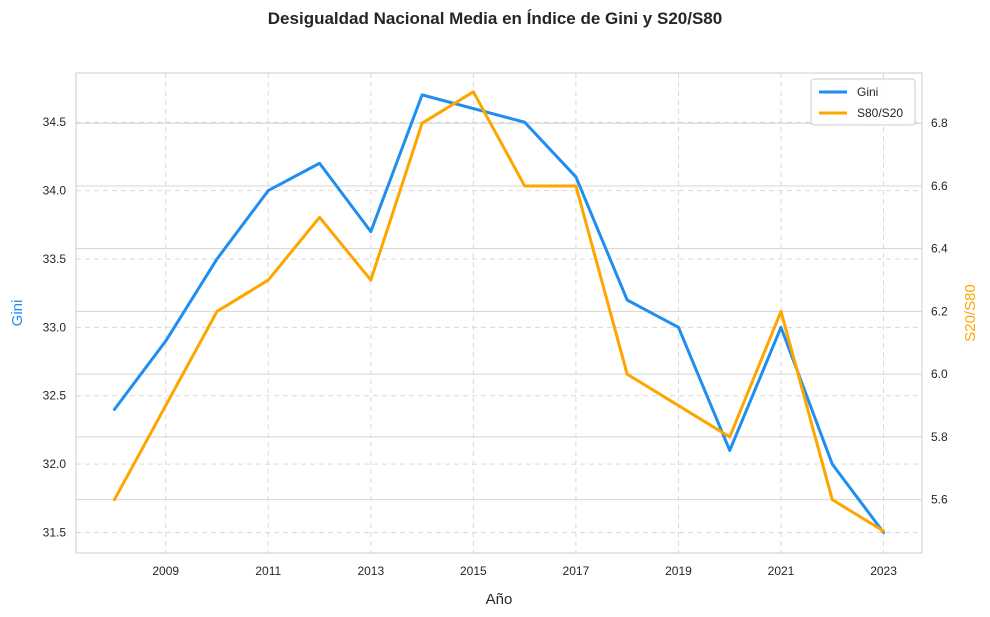 Image resolution: width=990 pixels, height=617 pixels. What do you see at coordinates (268, 571) in the screenshot?
I see `x-tick-label: 2011` at bounding box center [268, 571].